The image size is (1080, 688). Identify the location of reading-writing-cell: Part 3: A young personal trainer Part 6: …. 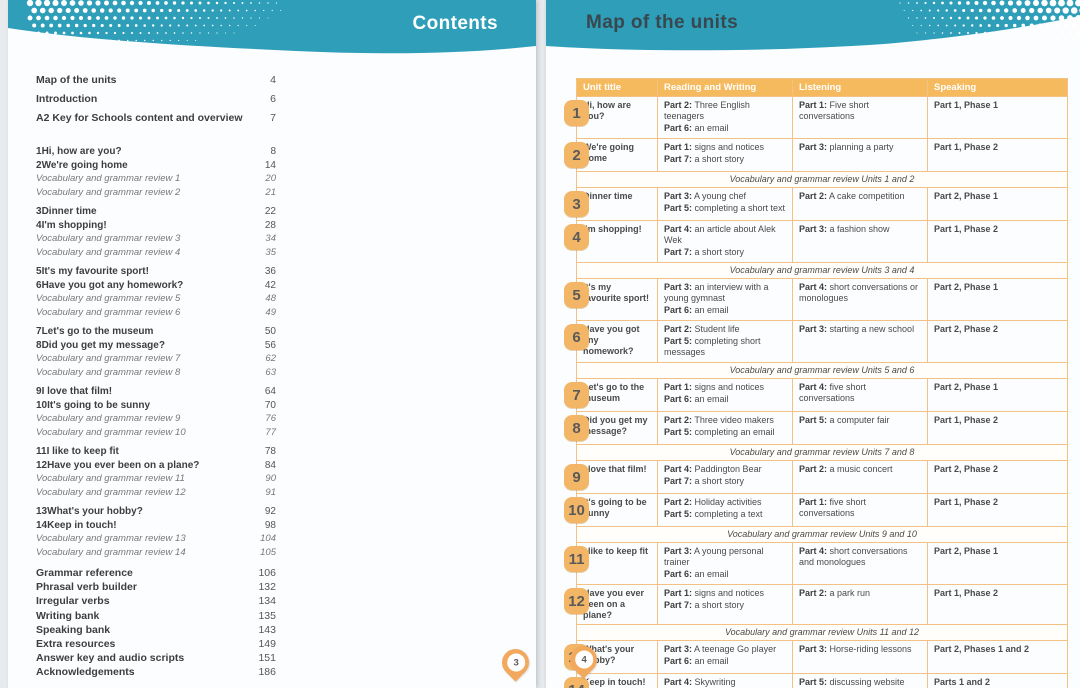
(725, 563).